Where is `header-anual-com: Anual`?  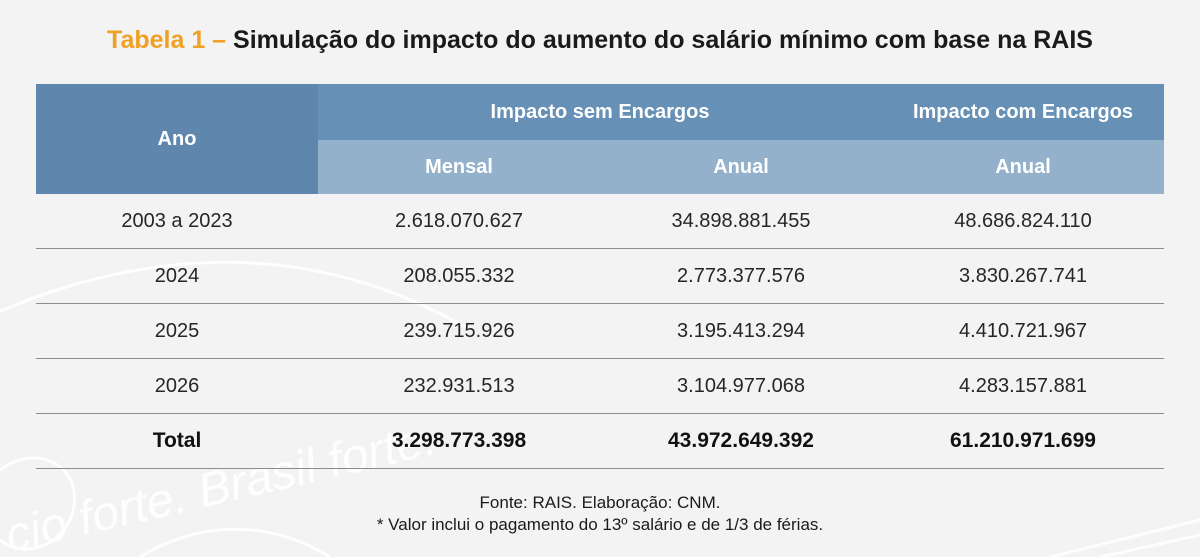
header-anual-com: Anual is located at coordinates (1023, 167).